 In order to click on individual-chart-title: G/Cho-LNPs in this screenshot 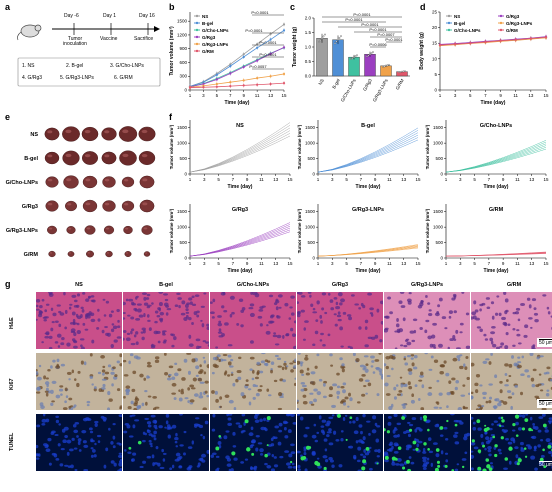, I will do `click(496, 126)`.